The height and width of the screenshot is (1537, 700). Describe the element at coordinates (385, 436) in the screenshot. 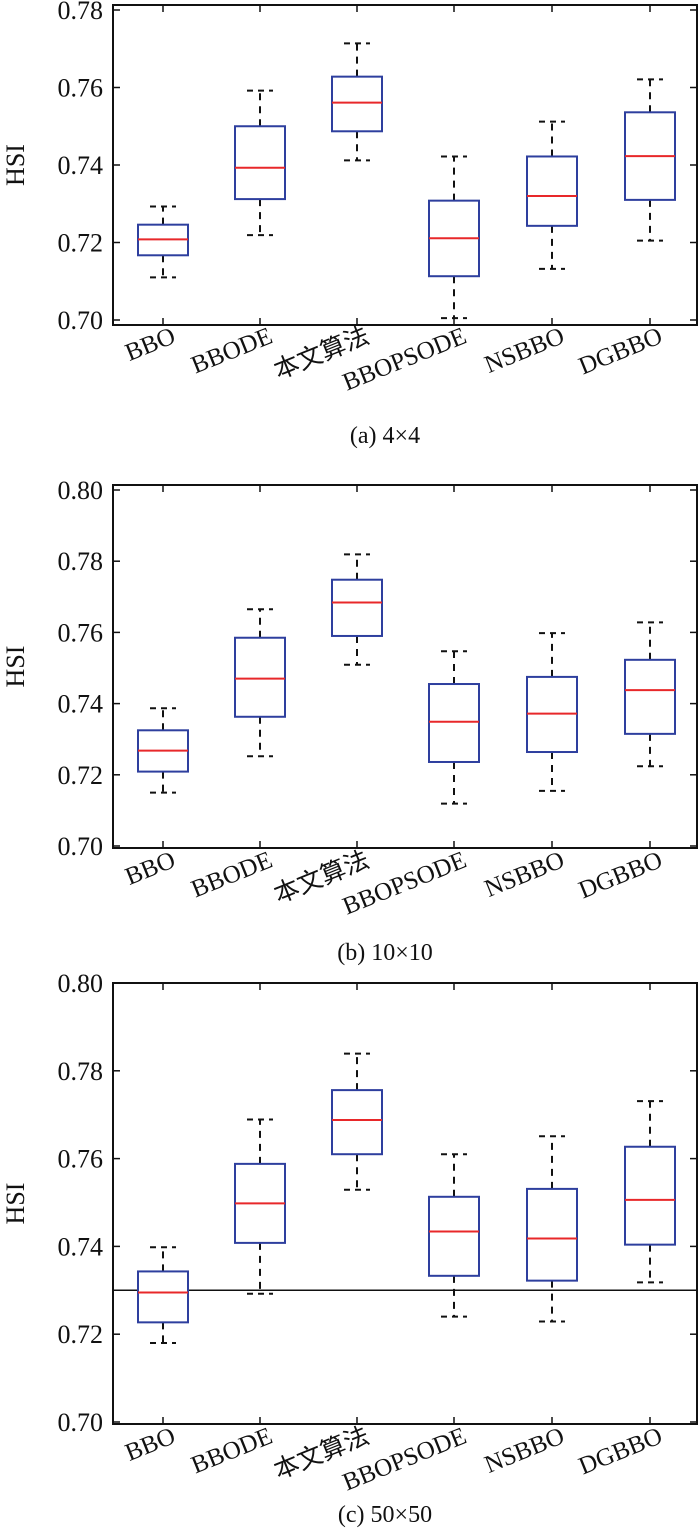

I see `panel-caption: (a) 4×4` at that location.